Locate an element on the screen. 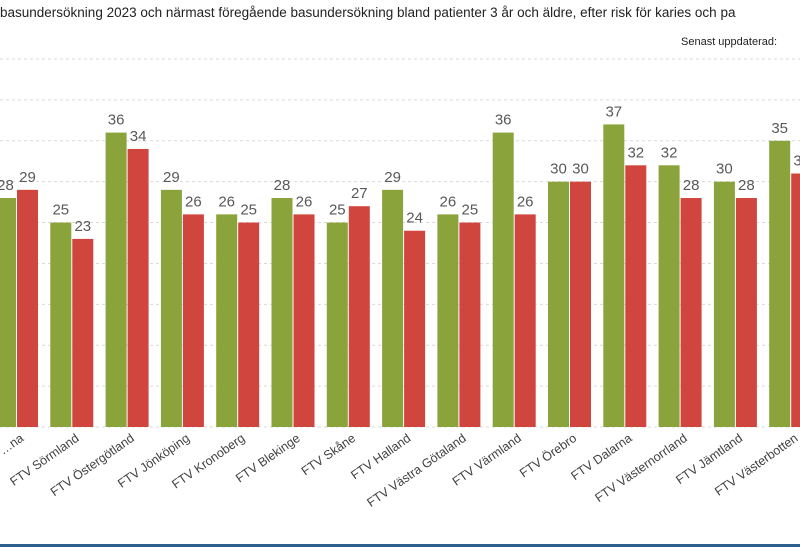 The width and height of the screenshot is (800, 547). data-label: 31 is located at coordinates (796, 160).